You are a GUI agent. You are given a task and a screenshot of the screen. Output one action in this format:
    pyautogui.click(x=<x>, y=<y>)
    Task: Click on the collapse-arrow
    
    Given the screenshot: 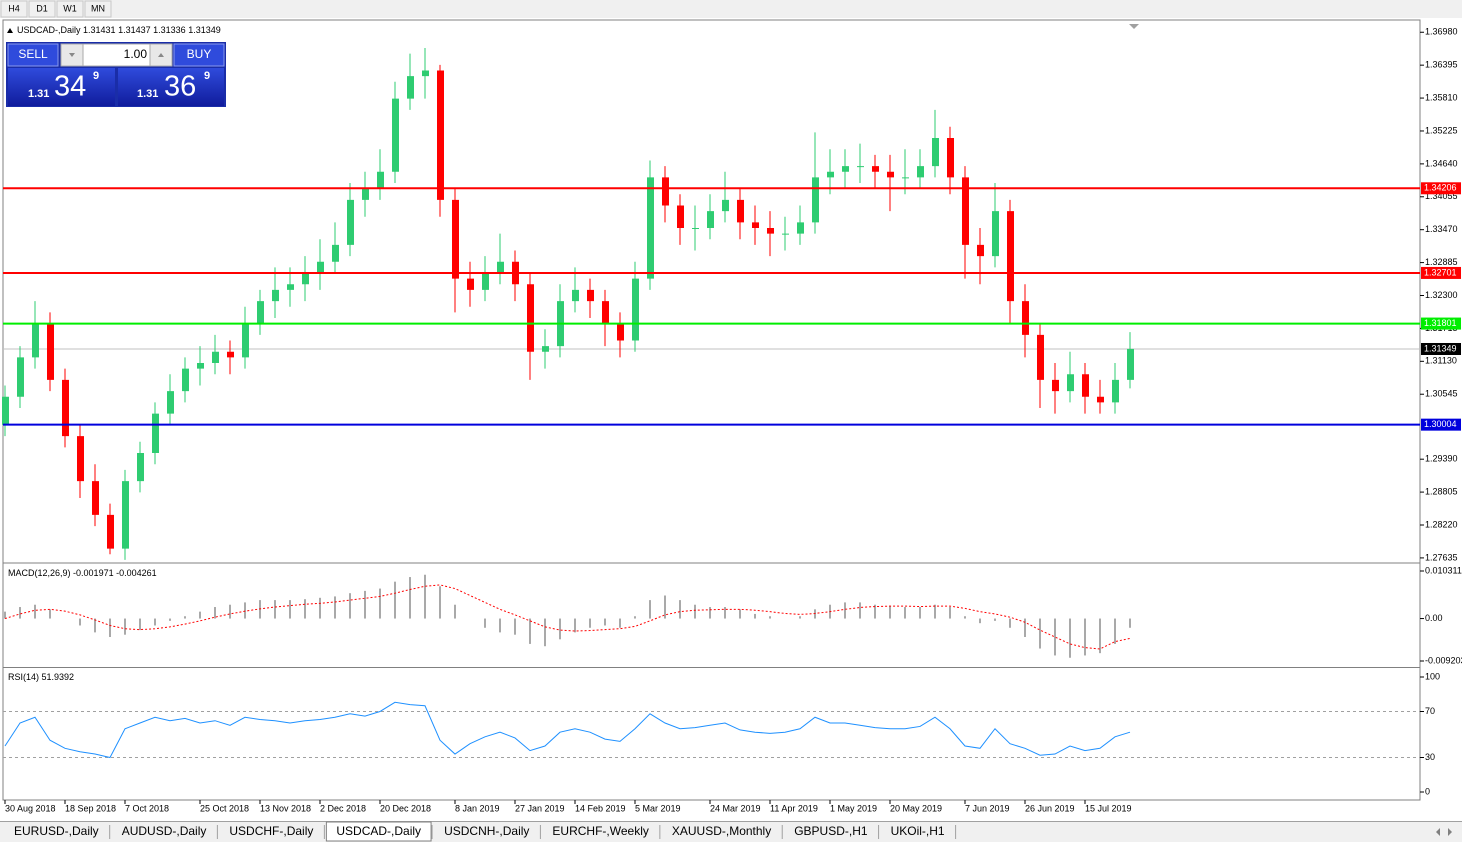 What is the action you would take?
    pyautogui.click(x=10, y=30)
    